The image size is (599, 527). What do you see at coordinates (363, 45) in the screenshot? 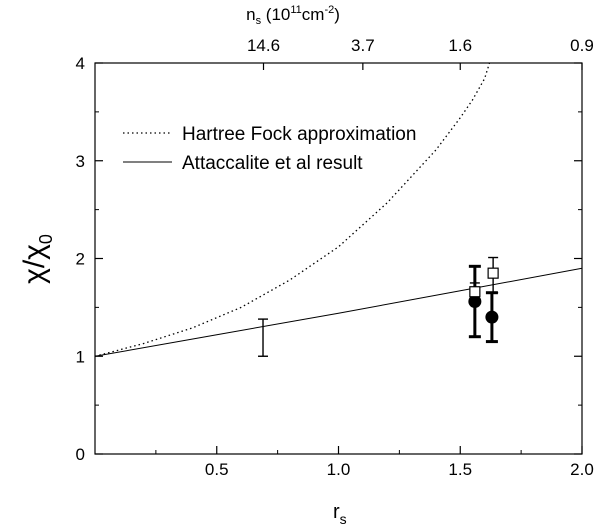
I see `top-tick-label: 3.7` at bounding box center [363, 45].